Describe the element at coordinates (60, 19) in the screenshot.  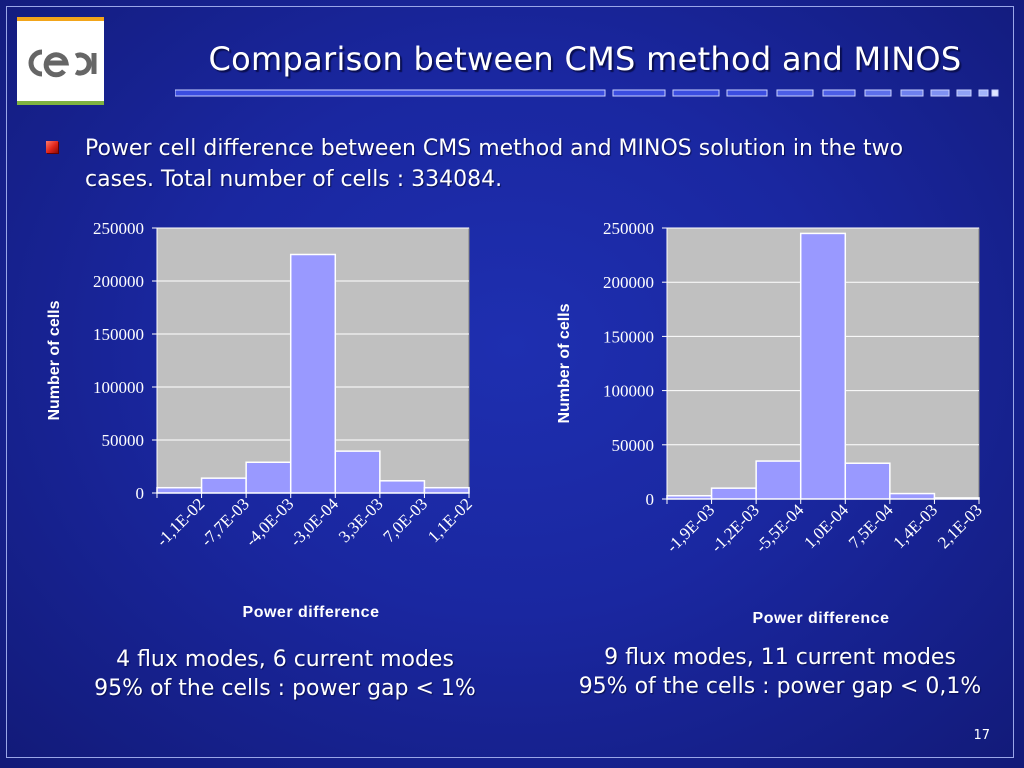
I see `logo-stripe-top` at that location.